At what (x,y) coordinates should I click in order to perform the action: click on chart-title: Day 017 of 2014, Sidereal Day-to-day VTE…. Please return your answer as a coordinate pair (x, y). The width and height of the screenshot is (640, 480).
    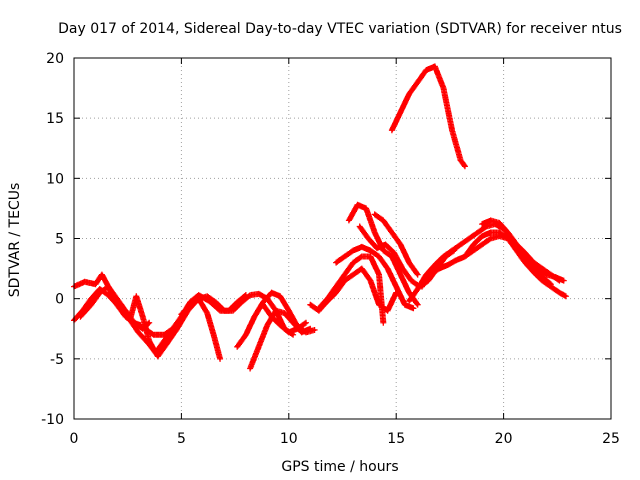
    Looking at the image, I should click on (340, 29).